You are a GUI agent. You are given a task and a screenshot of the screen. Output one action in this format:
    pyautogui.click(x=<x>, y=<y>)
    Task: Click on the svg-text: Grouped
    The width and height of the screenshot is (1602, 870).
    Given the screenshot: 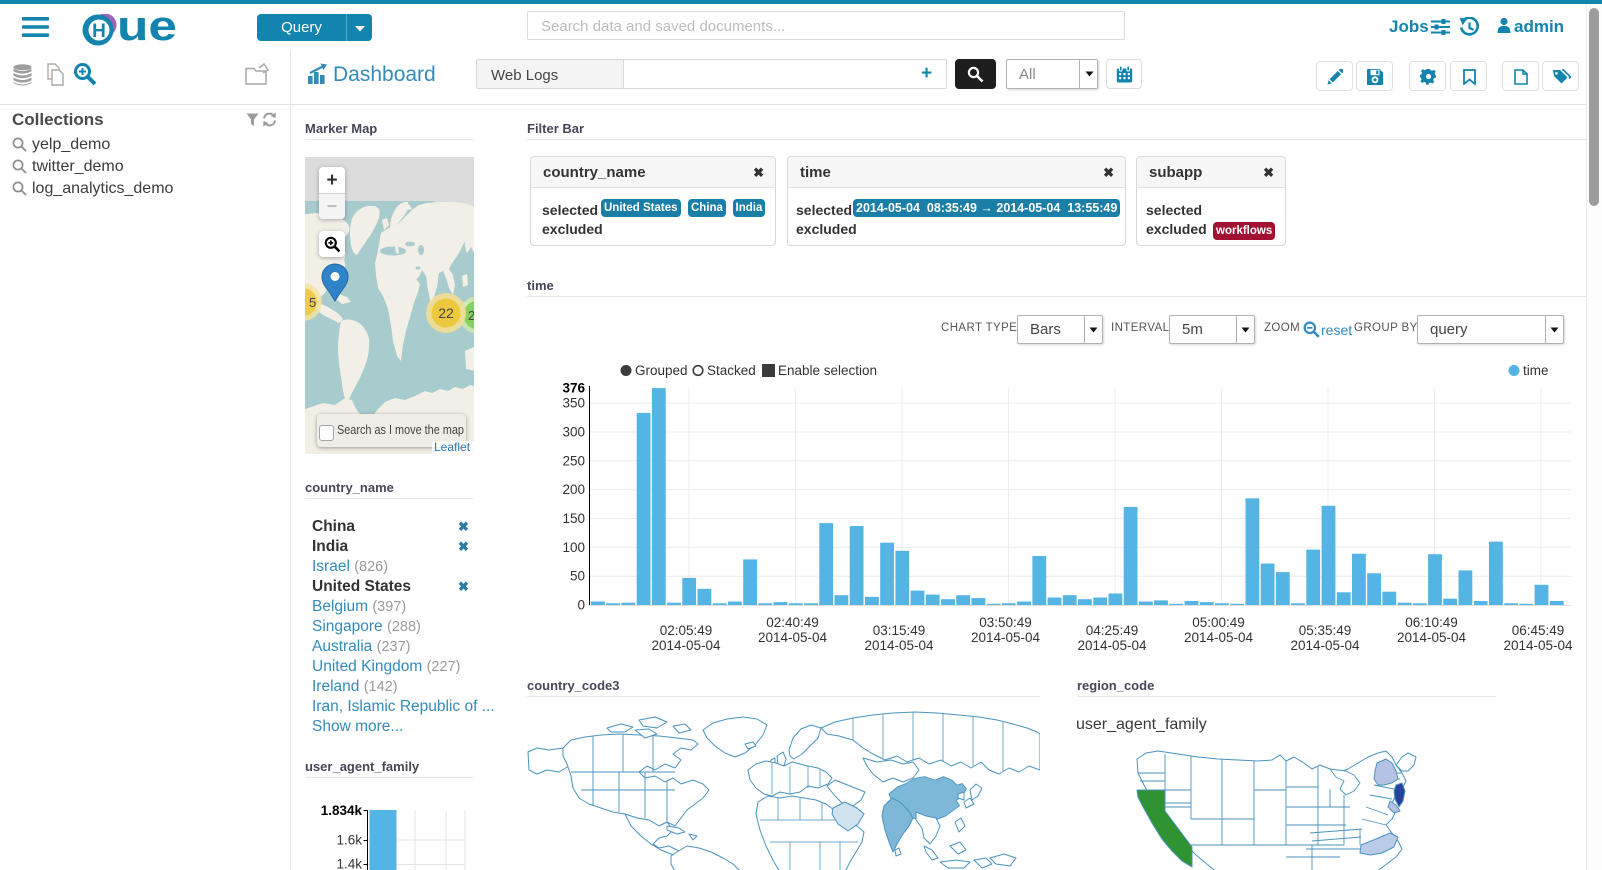 What is the action you would take?
    pyautogui.click(x=661, y=370)
    